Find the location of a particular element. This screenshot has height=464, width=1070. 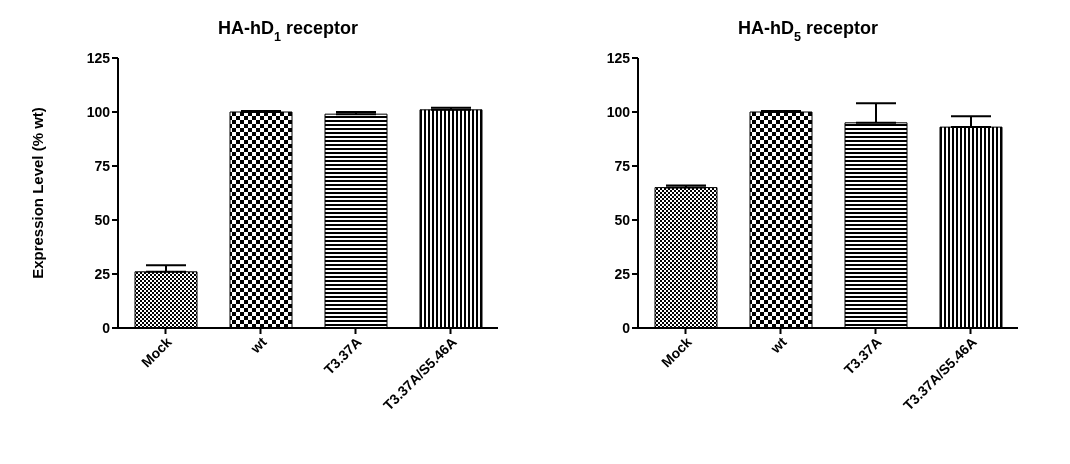

y-axis-title: Expression Level (% wt) is located at coordinates (38, 193).